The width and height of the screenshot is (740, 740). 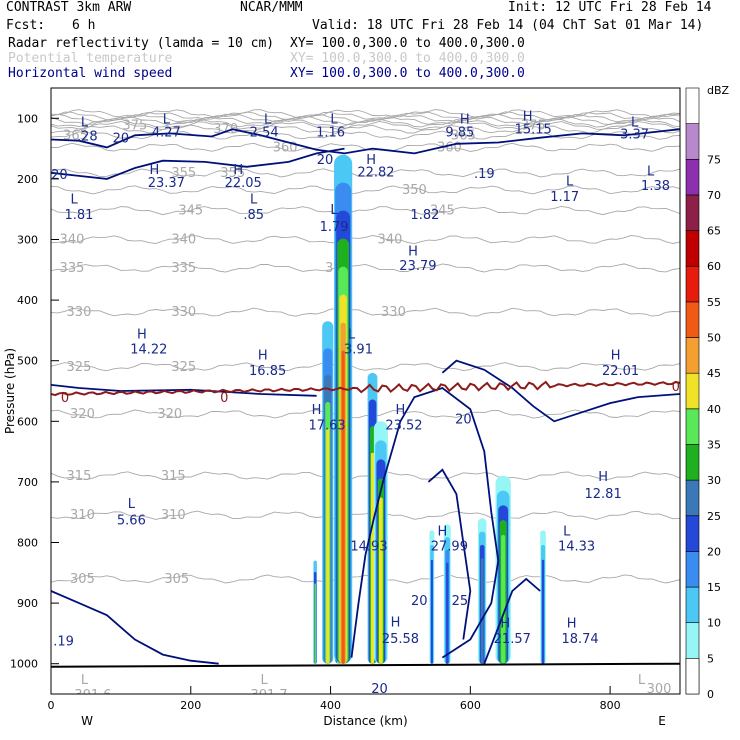 What do you see at coordinates (417, 266) in the screenshot?
I see `contour-annotation: 23.79` at bounding box center [417, 266].